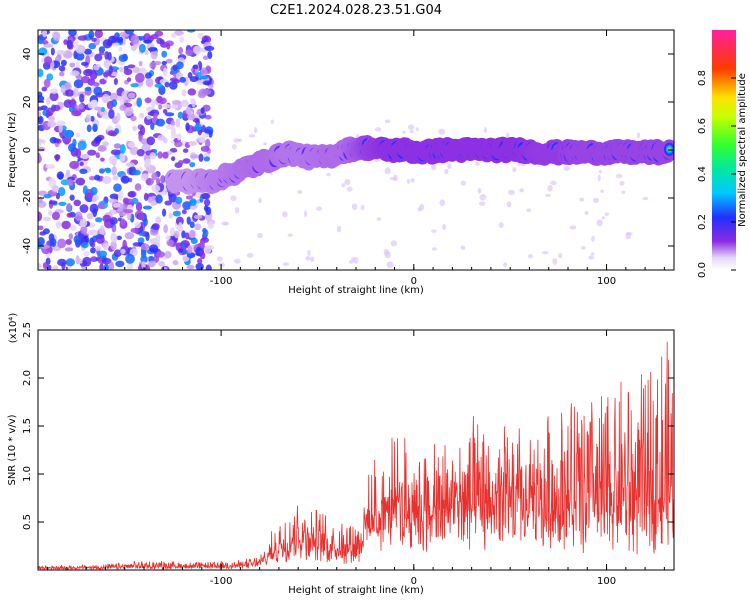 This screenshot has height=600, width=750. Describe the element at coordinates (27, 54) in the screenshot. I see `y-tick-label: 40` at that location.